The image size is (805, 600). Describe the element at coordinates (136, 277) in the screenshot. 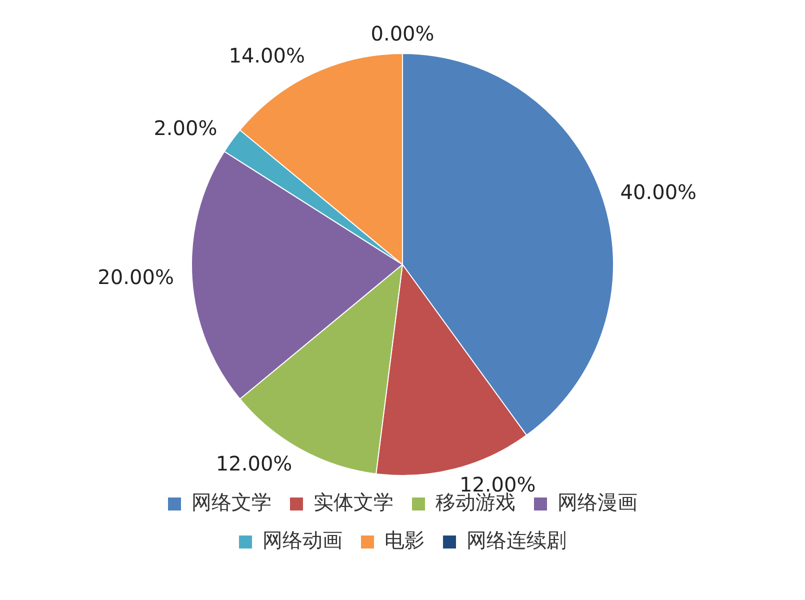

I see `data-label: 20.00%` at that location.